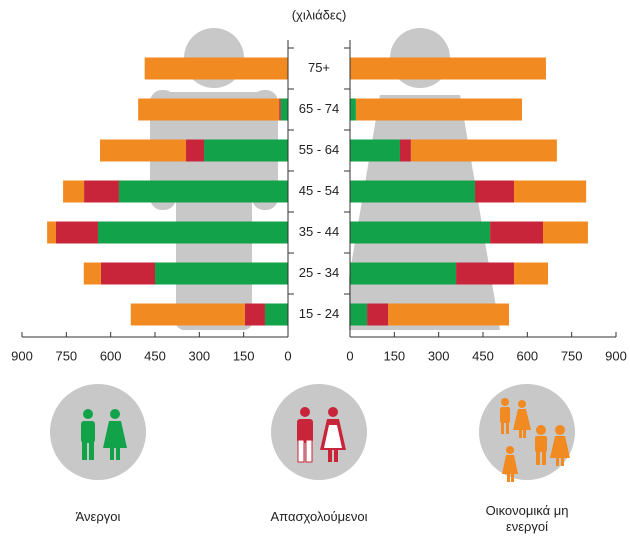  I want to click on category-label: 65 - 74, so click(319, 108).